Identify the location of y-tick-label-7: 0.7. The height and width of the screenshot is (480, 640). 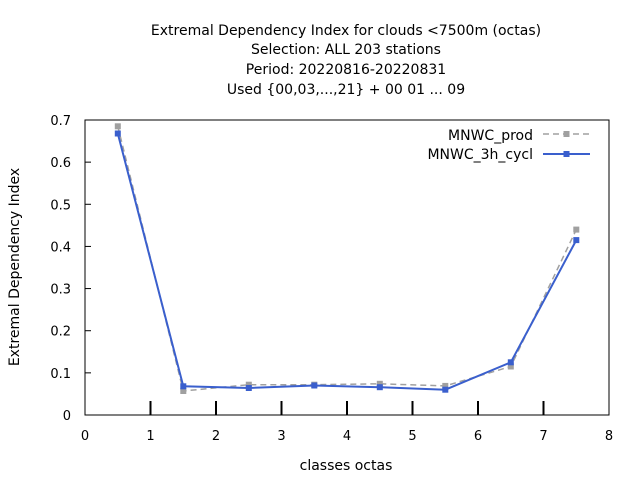
(60, 121).